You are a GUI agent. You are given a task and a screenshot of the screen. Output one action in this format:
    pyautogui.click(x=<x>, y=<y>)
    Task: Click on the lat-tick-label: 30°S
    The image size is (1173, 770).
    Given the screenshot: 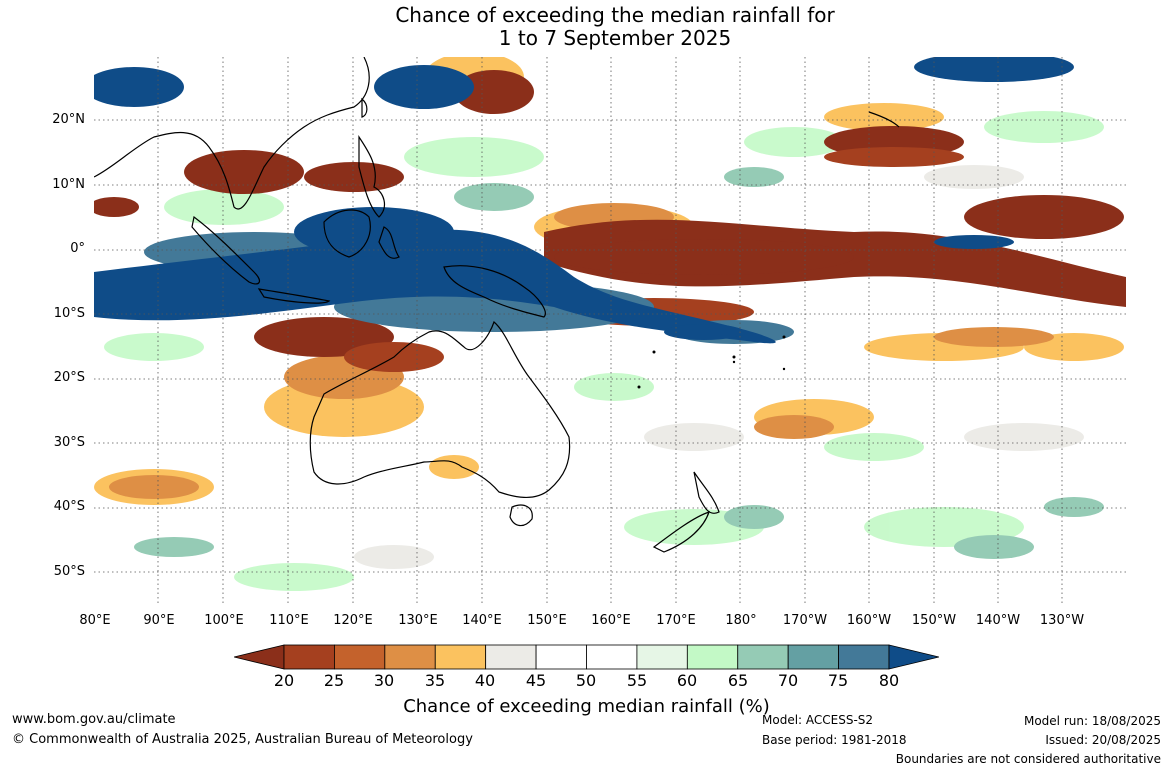 What is the action you would take?
    pyautogui.click(x=69, y=442)
    